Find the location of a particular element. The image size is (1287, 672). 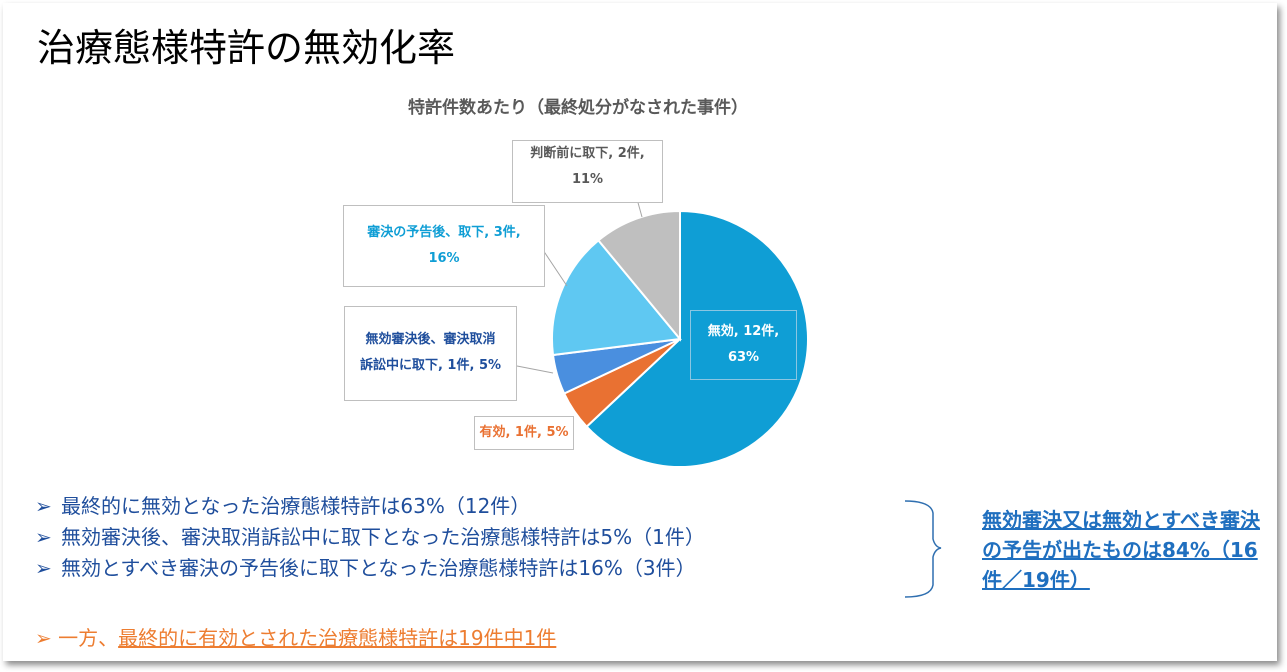

data-label-valid: 有効, 1件, 5% is located at coordinates (524, 433).